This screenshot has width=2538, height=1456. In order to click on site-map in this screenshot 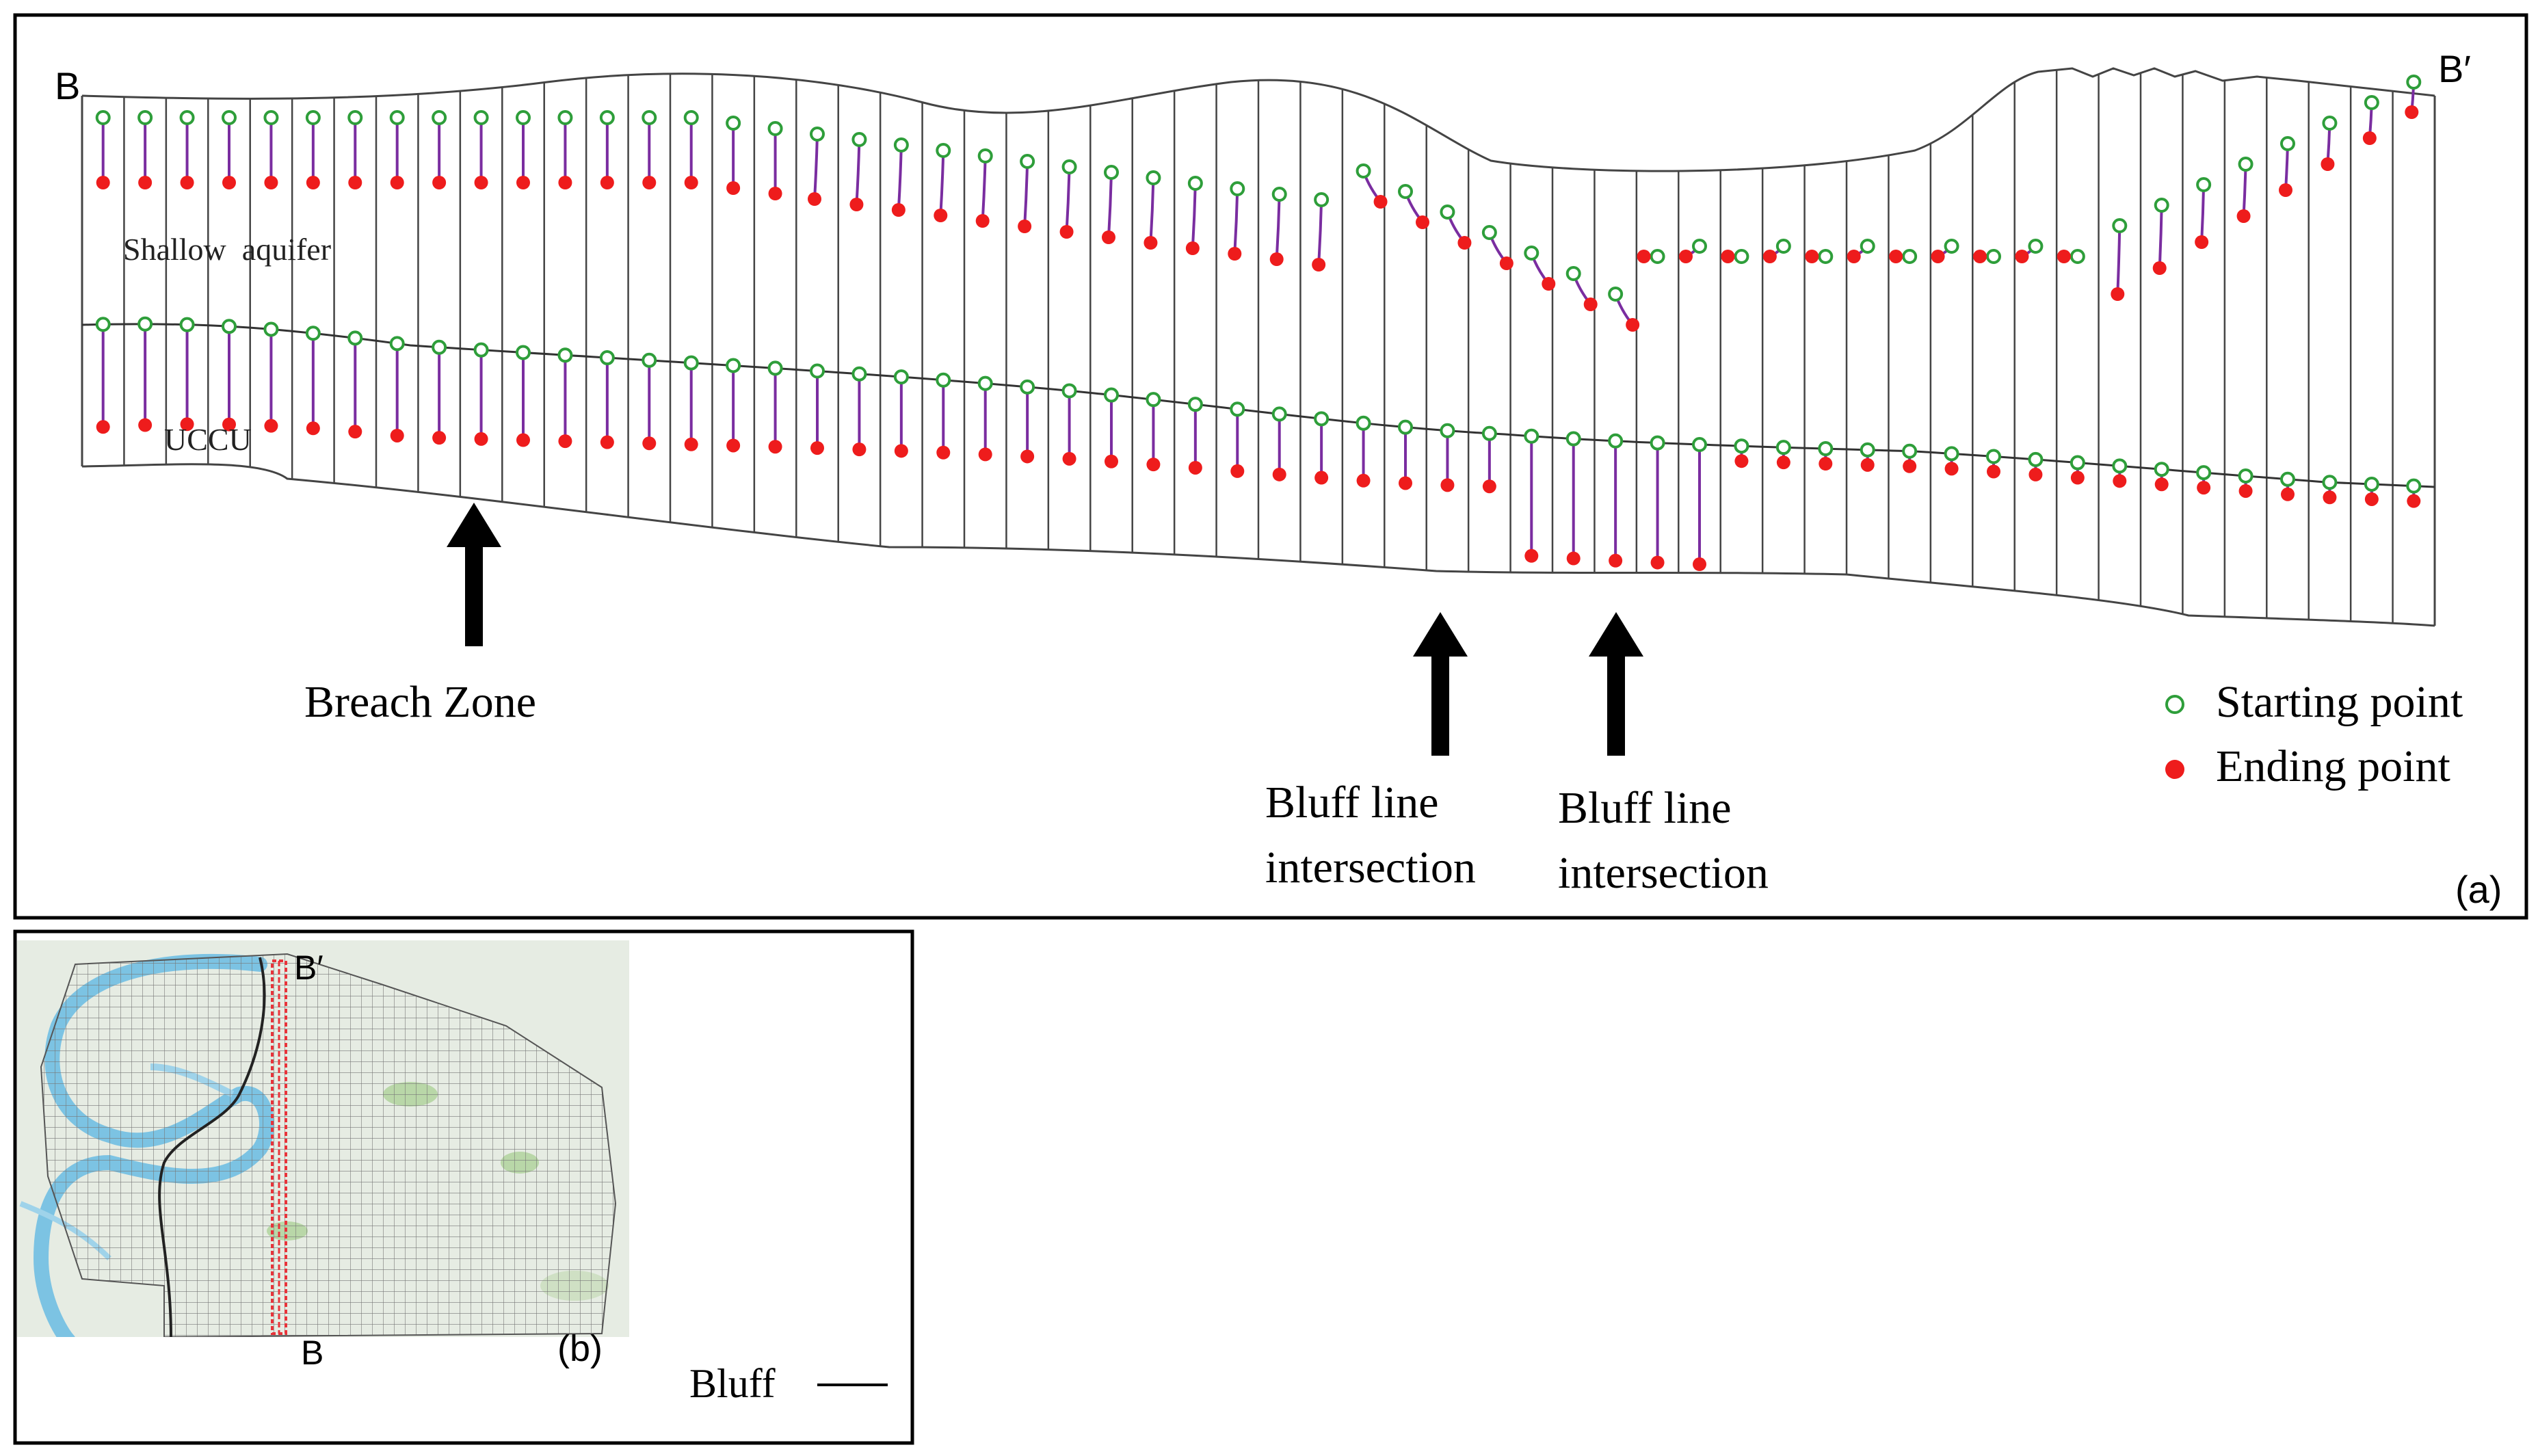, I will do `click(323, 1138)`.